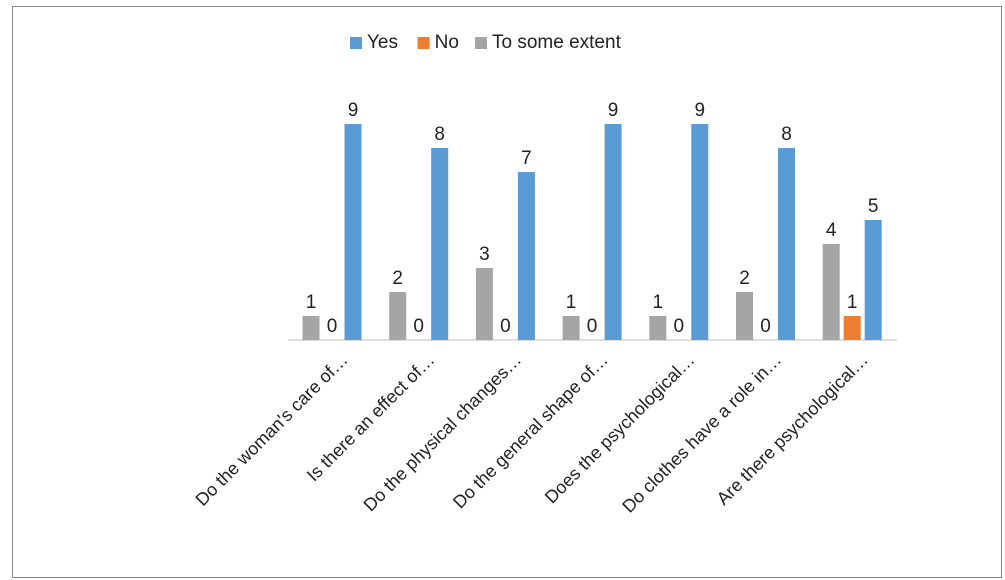 The width and height of the screenshot is (1005, 580). I want to click on data-label-to-some-extent: 3, so click(484, 254).